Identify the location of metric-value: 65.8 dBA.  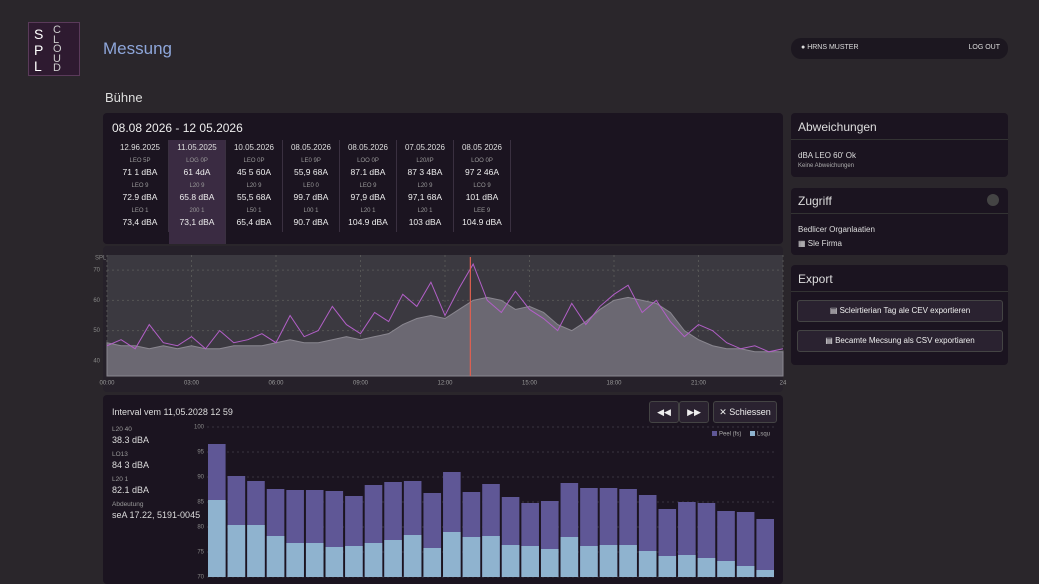
(197, 197).